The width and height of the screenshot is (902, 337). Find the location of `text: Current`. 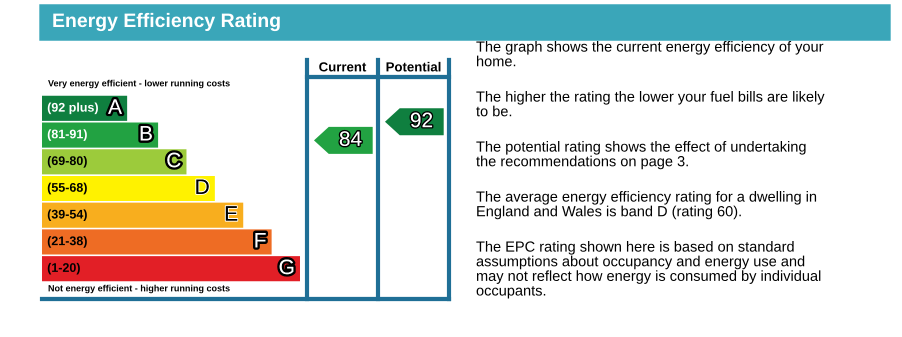

text: Current is located at coordinates (342, 67).